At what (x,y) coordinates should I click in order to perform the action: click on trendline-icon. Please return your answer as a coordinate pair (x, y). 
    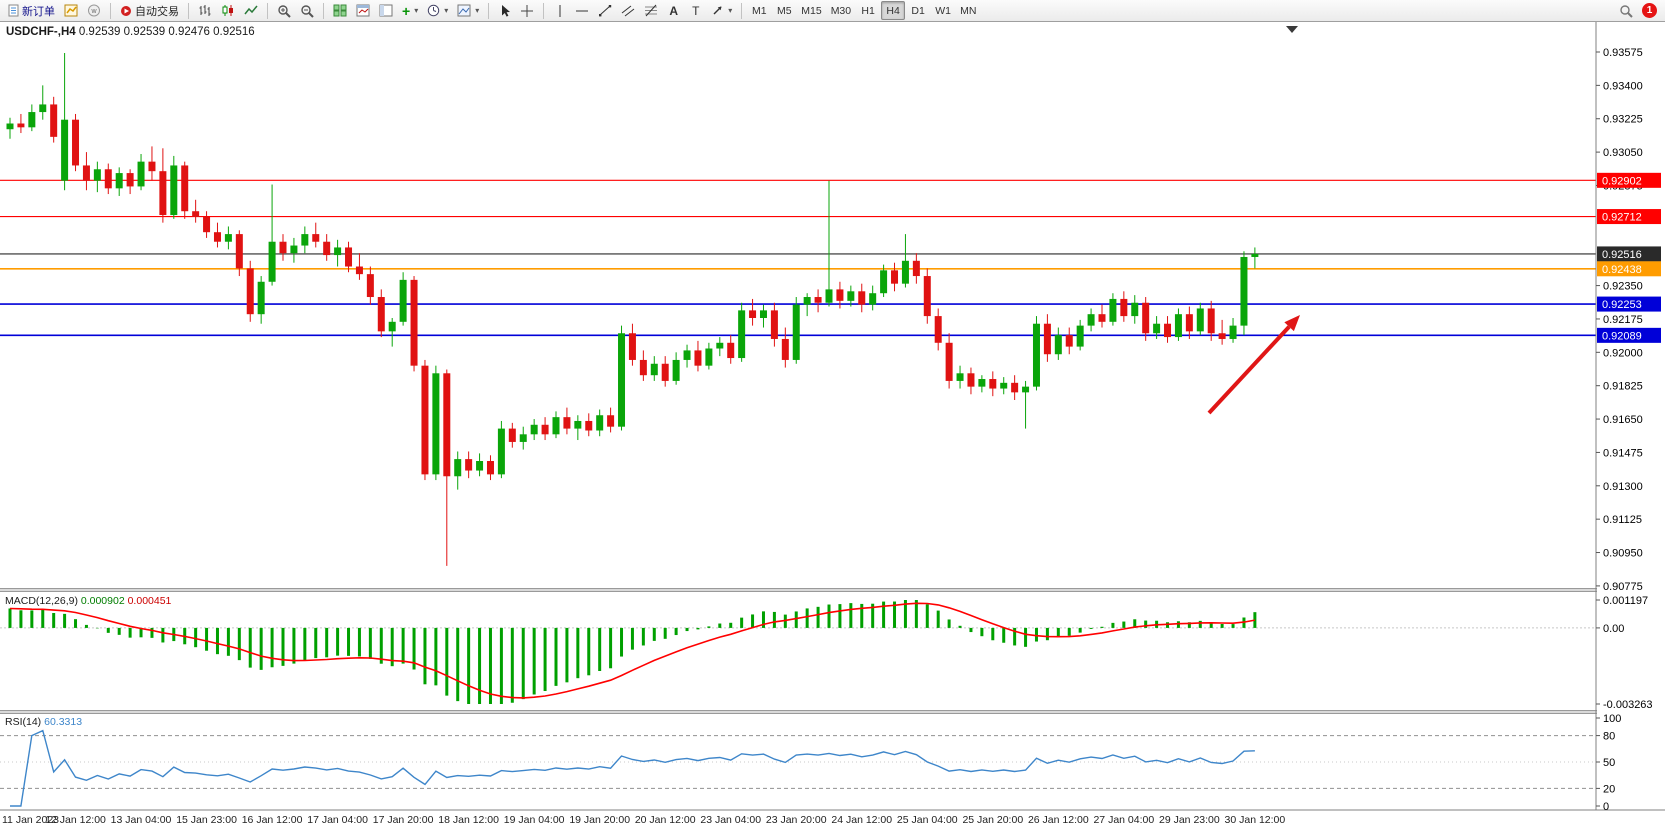
    Looking at the image, I should click on (605, 11).